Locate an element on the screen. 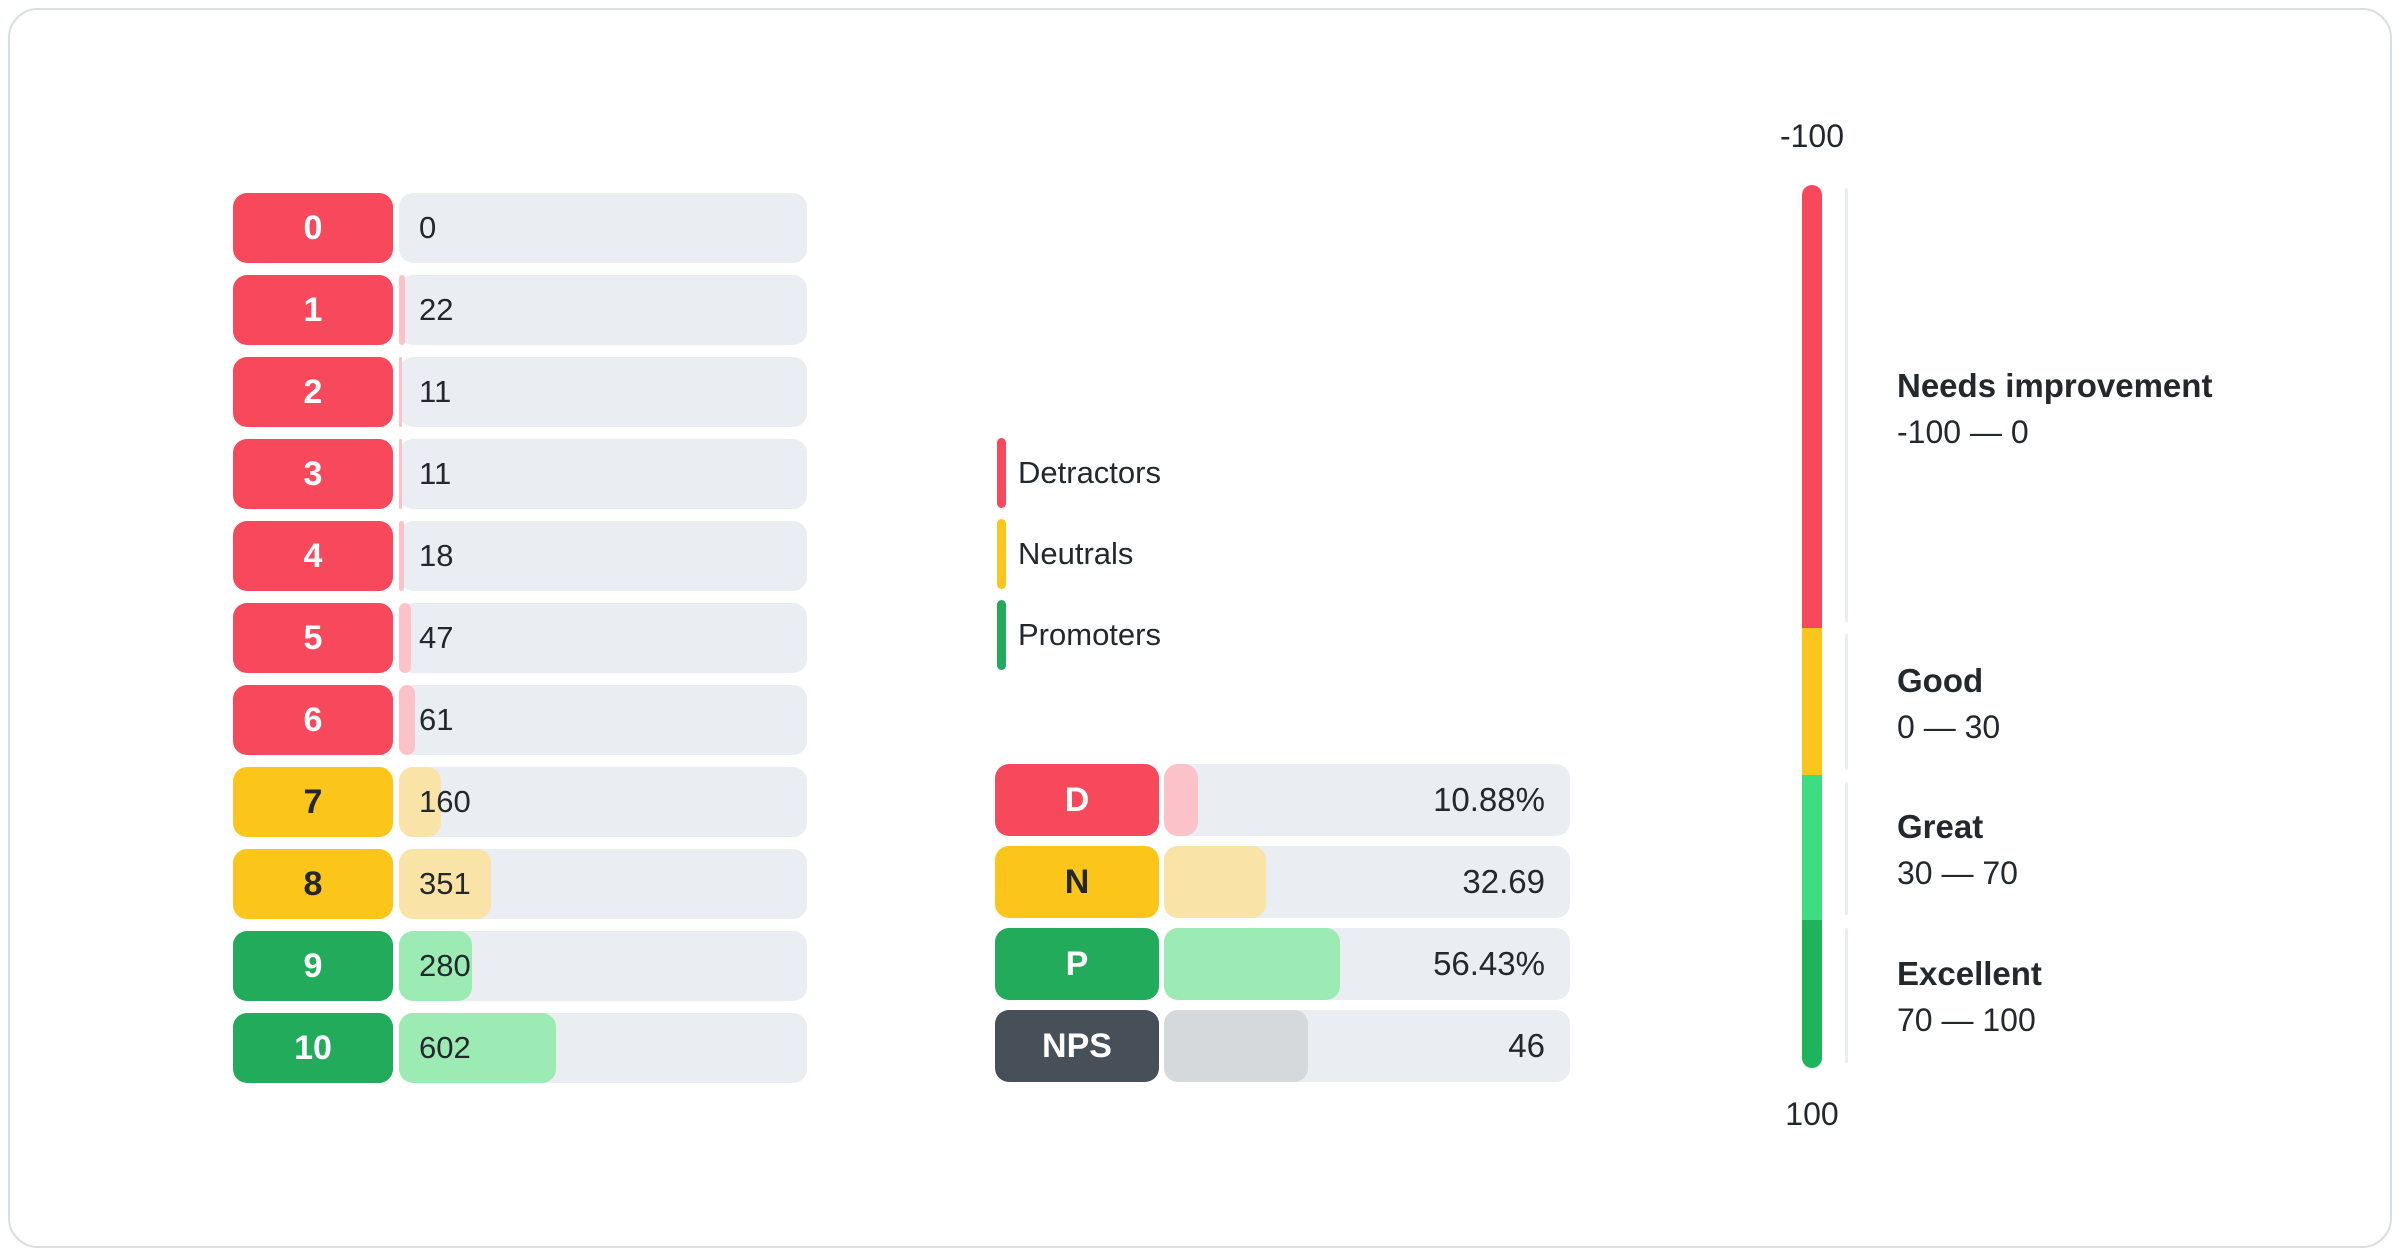 The width and height of the screenshot is (2400, 1256). summary-value: 56.43% is located at coordinates (1489, 963).